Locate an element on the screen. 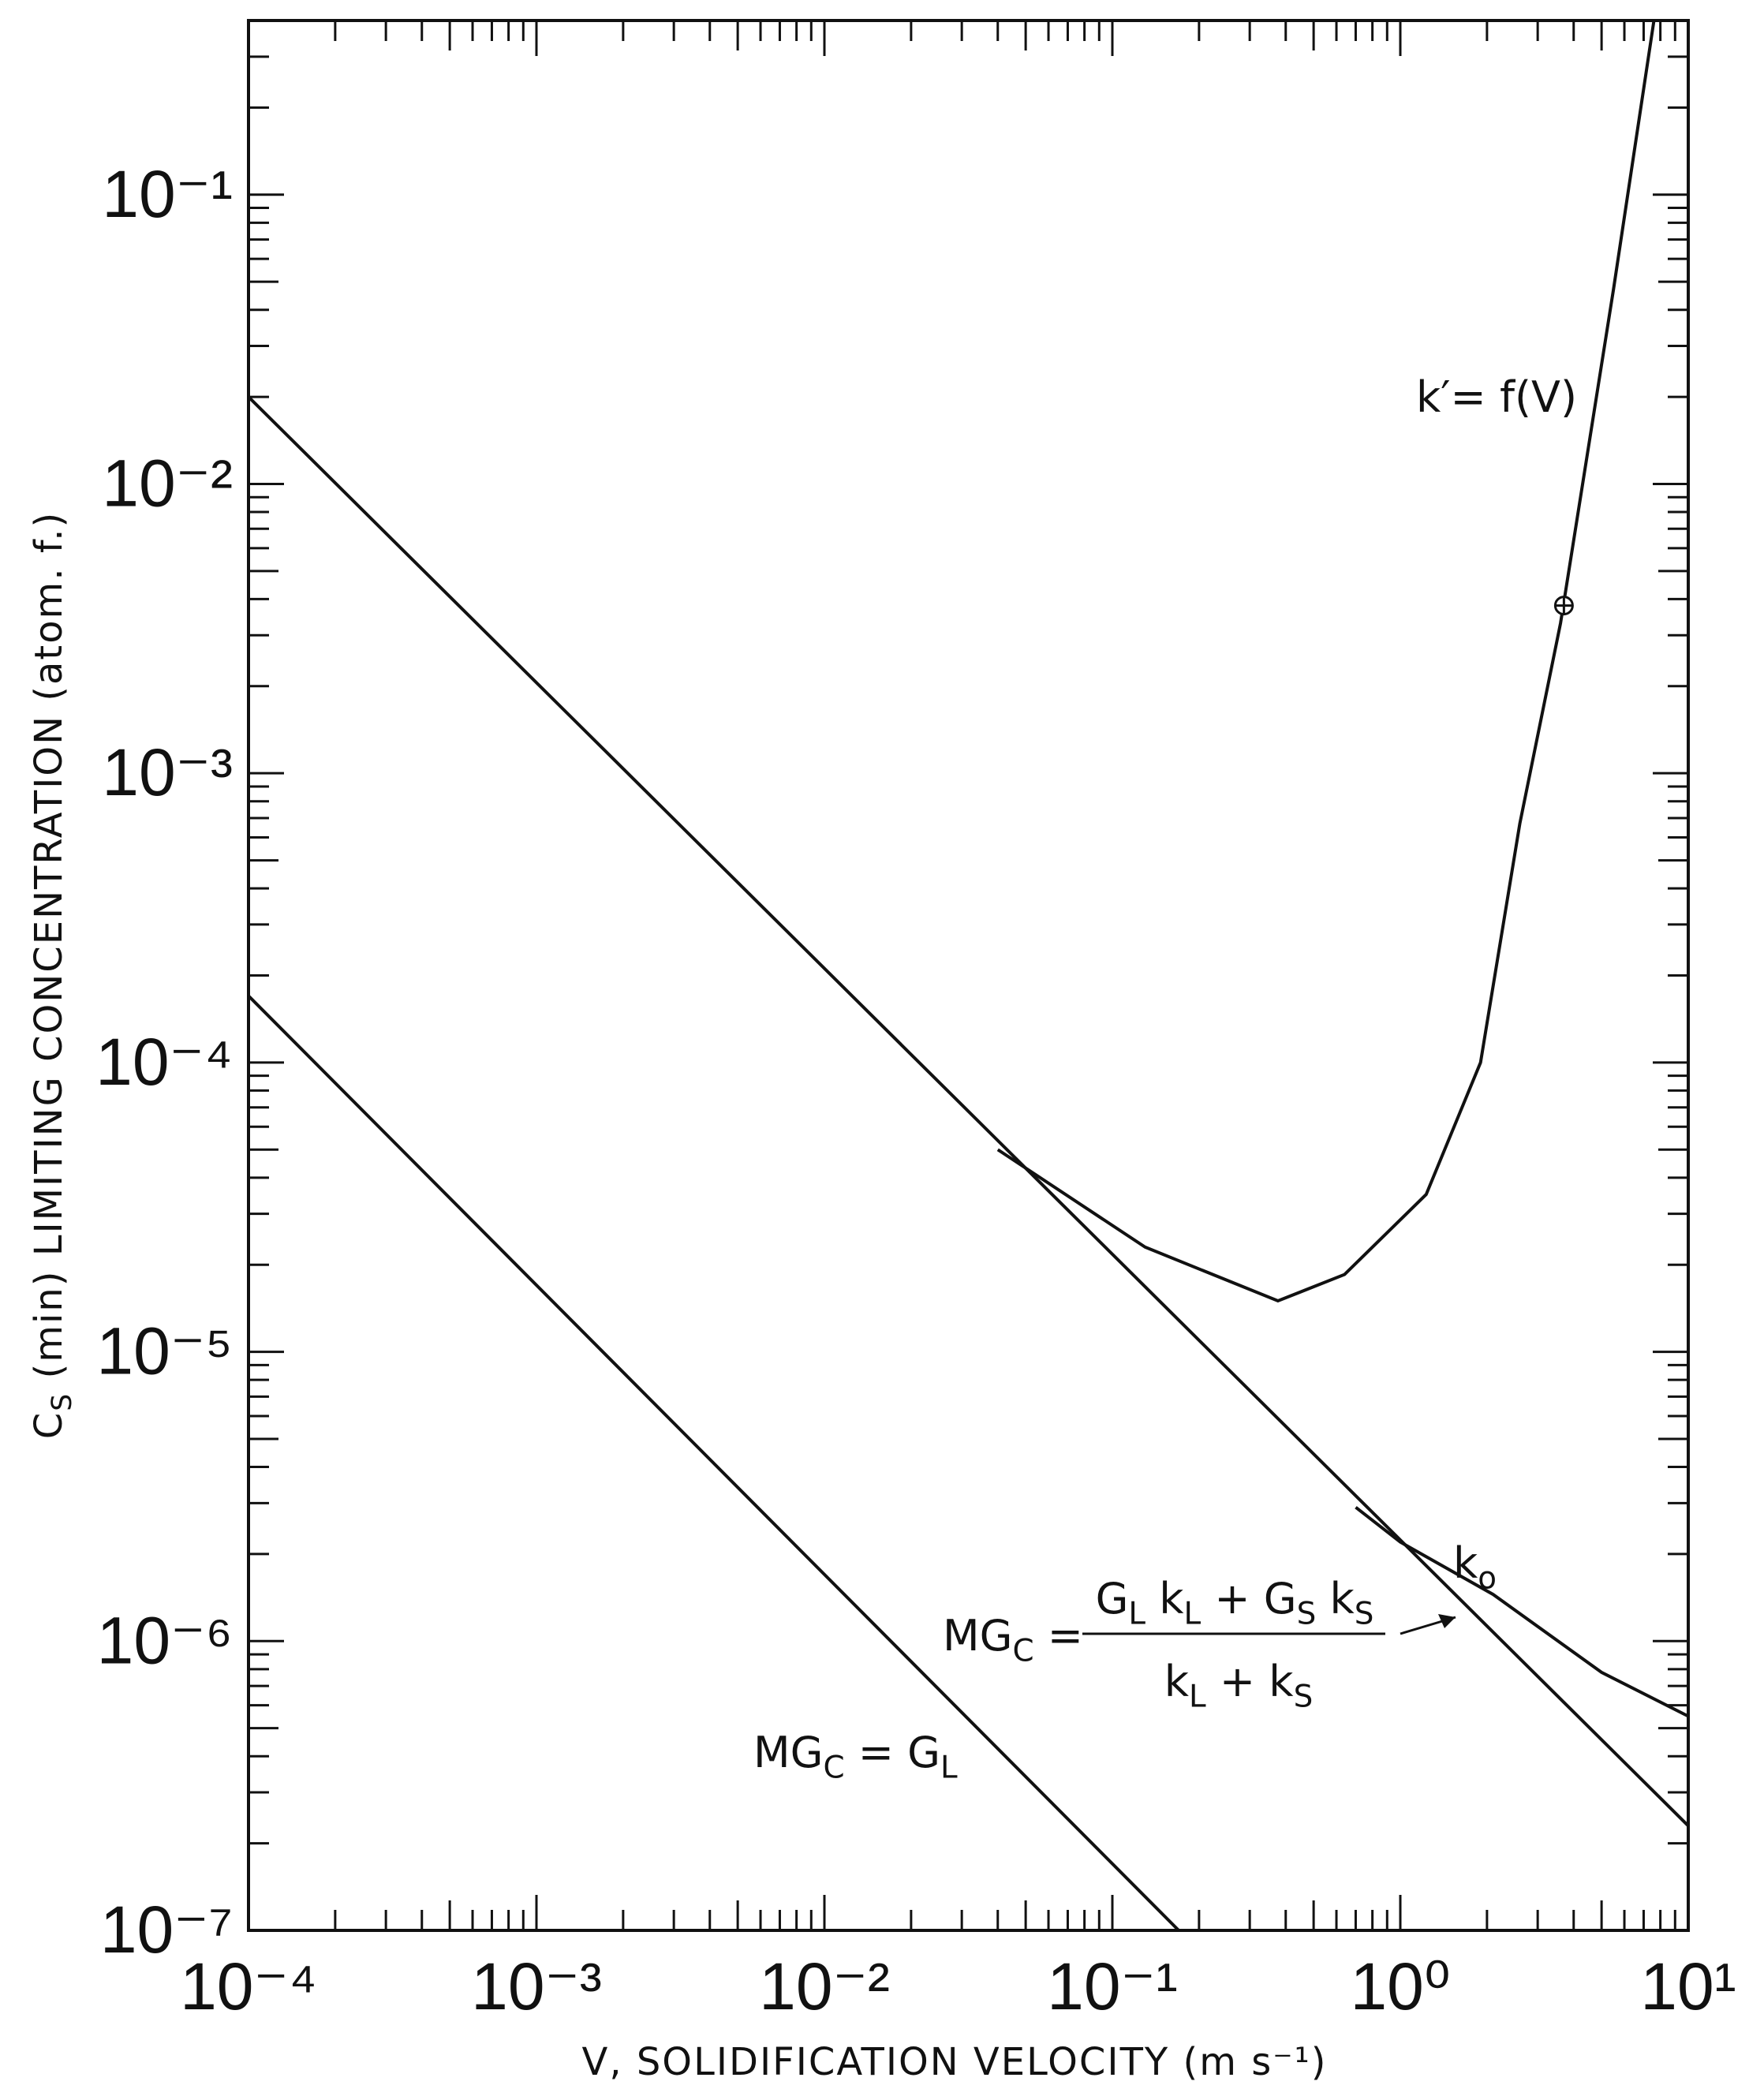 Image resolution: width=1749 pixels, height=2100 pixels. x-tick-label: 10⁻⁴ is located at coordinates (249, 1986).